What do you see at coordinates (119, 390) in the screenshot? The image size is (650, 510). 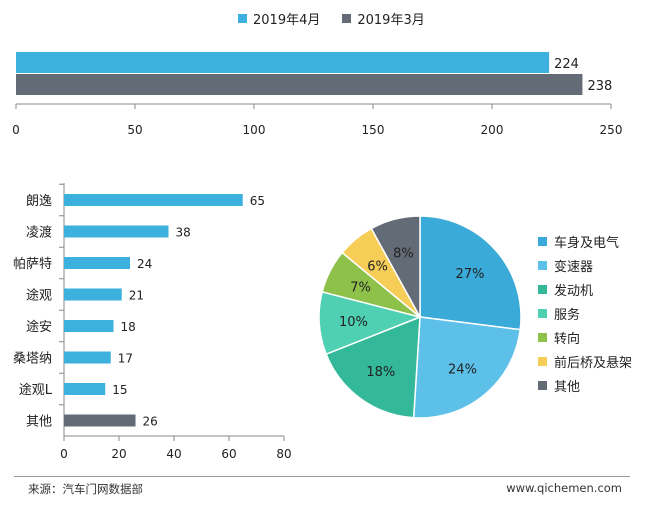 I see `data-label: 15` at bounding box center [119, 390].